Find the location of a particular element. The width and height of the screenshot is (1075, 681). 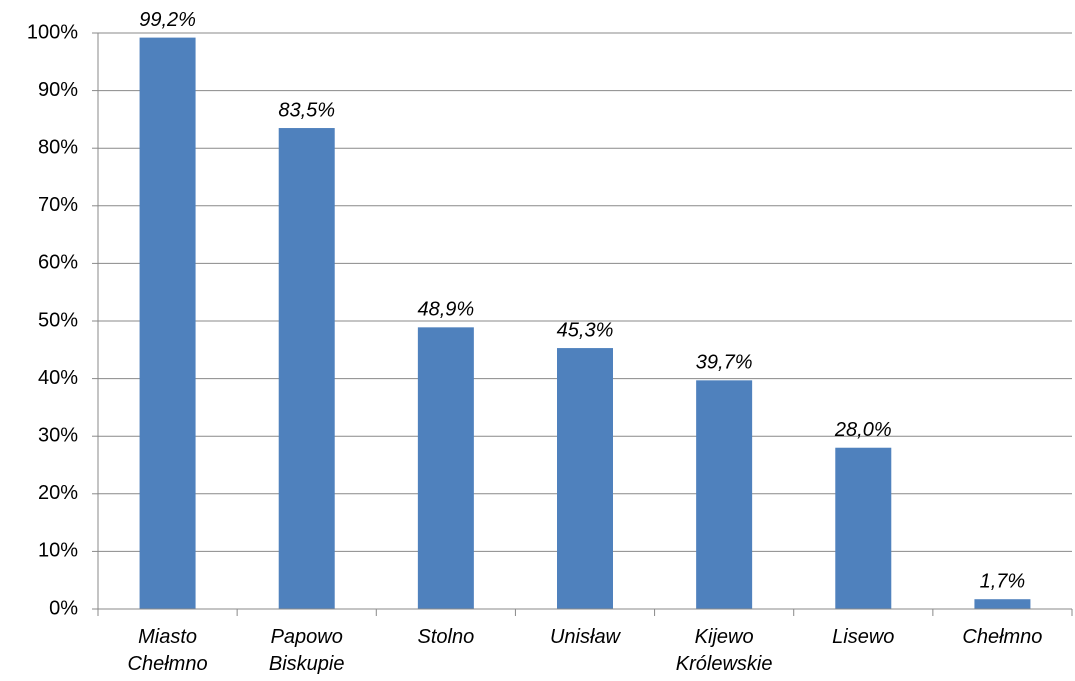

y-tick-label: 50% is located at coordinates (58, 320).